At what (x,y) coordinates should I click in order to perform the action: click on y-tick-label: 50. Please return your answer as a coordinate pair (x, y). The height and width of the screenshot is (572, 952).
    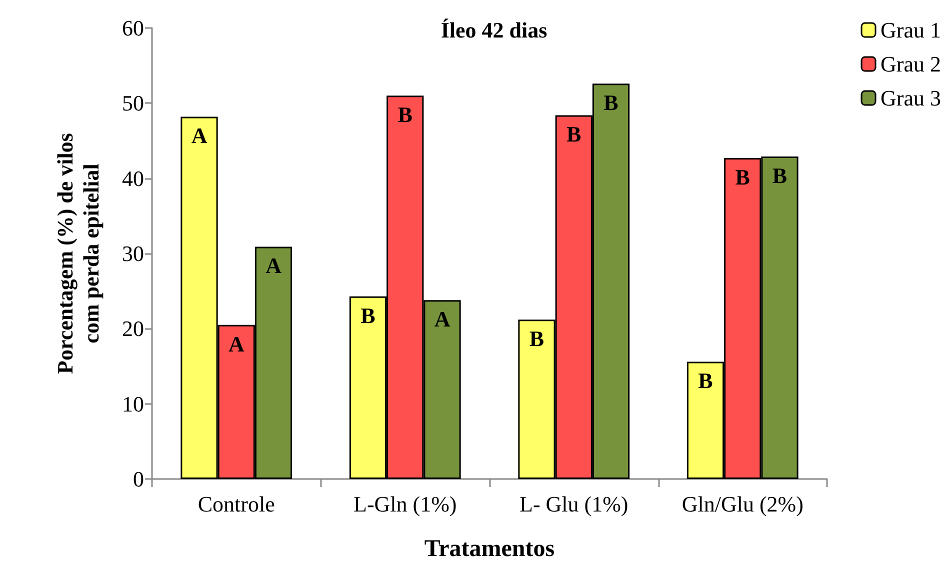
    Looking at the image, I should click on (133, 103).